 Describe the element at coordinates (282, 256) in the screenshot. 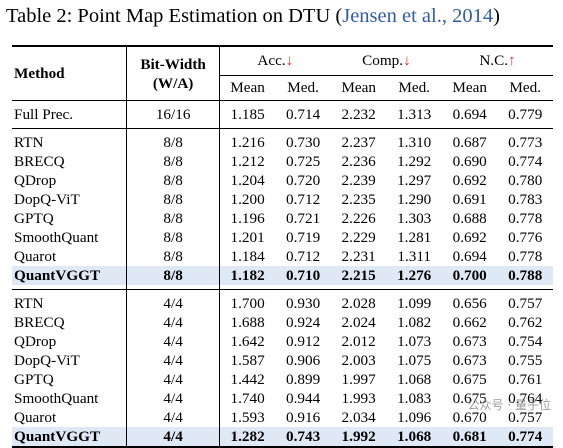

I see `table-row: Quarot 8/8 1.184 0.712 2.231 1.311 0.694 0.778` at that location.